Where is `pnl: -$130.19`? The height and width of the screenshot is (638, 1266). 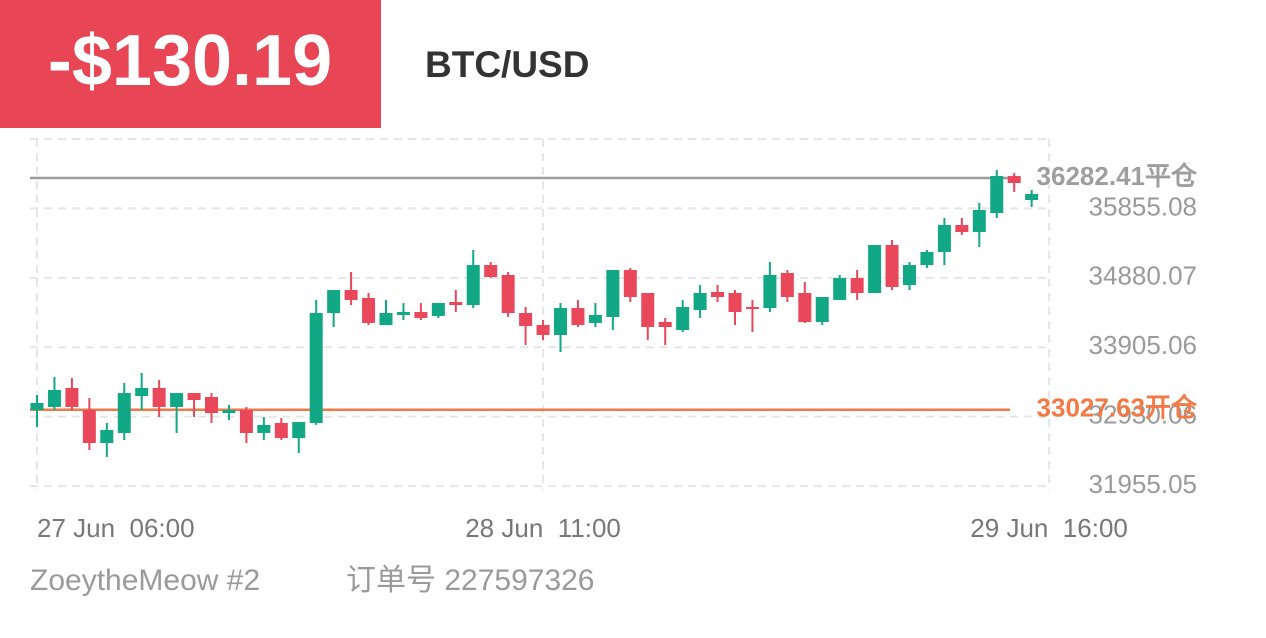 pnl: -$130.19 is located at coordinates (190, 61).